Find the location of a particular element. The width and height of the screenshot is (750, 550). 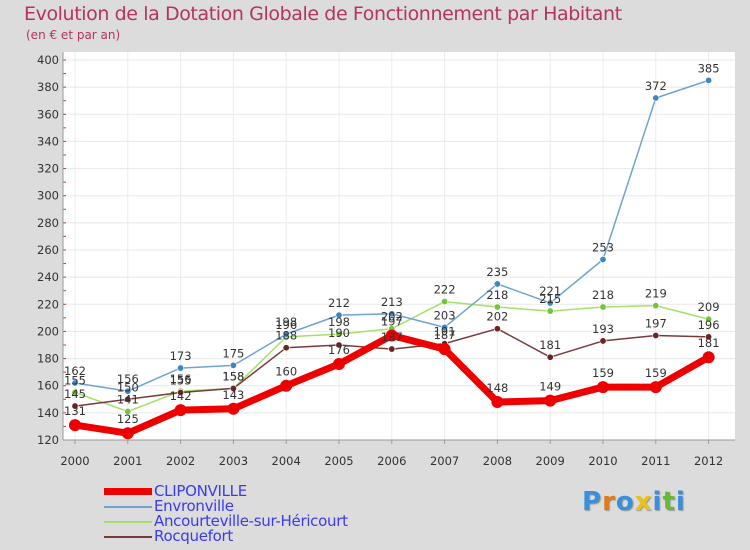

data-label-cliponville: 149 is located at coordinates (550, 387).